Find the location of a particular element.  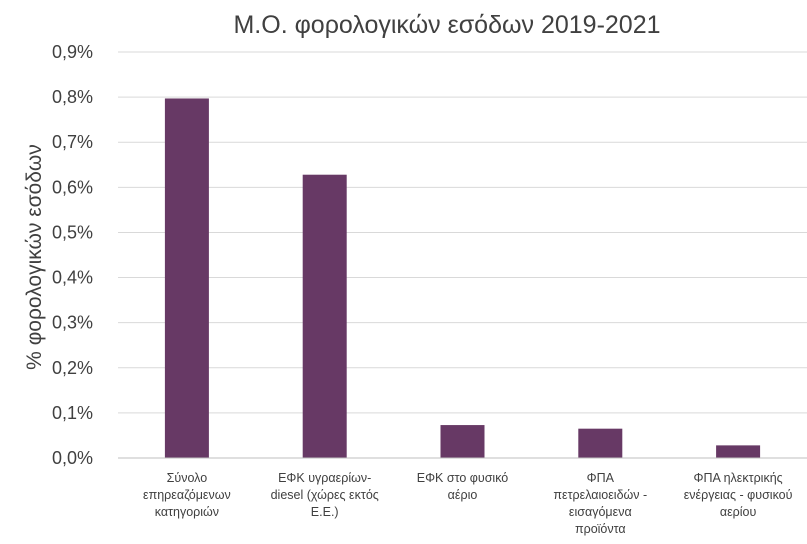

y-tick-label: 0,6% is located at coordinates (72, 187).